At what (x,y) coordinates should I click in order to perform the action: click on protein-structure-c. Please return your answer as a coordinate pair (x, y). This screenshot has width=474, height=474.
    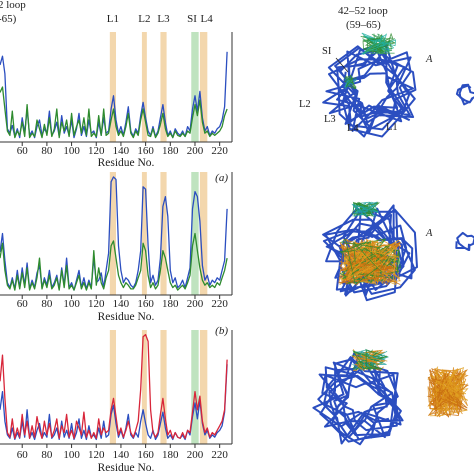
    Looking at the image, I should click on (390, 397).